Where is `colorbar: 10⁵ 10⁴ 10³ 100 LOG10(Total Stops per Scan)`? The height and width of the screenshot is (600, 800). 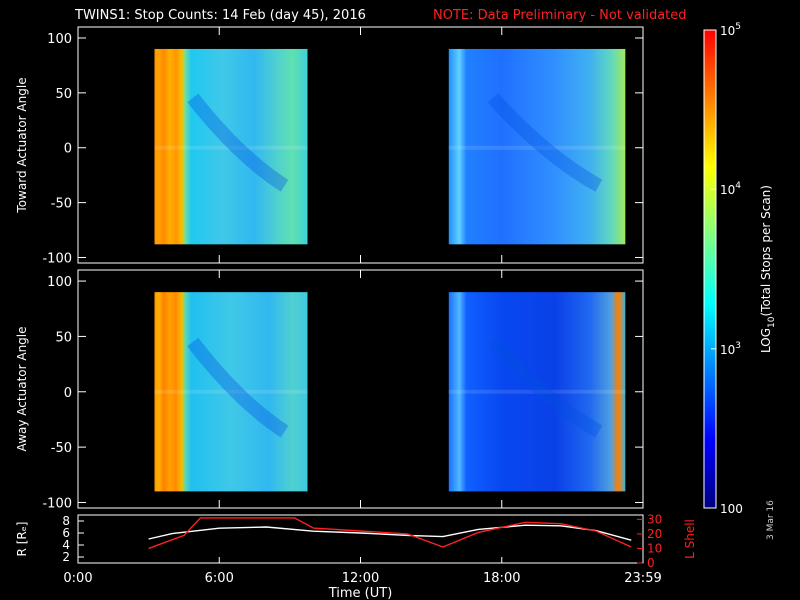 colorbar: 10⁵ 10⁴ 10³ 100 LOG10(Total Stops per Scan) is located at coordinates (740, 269).